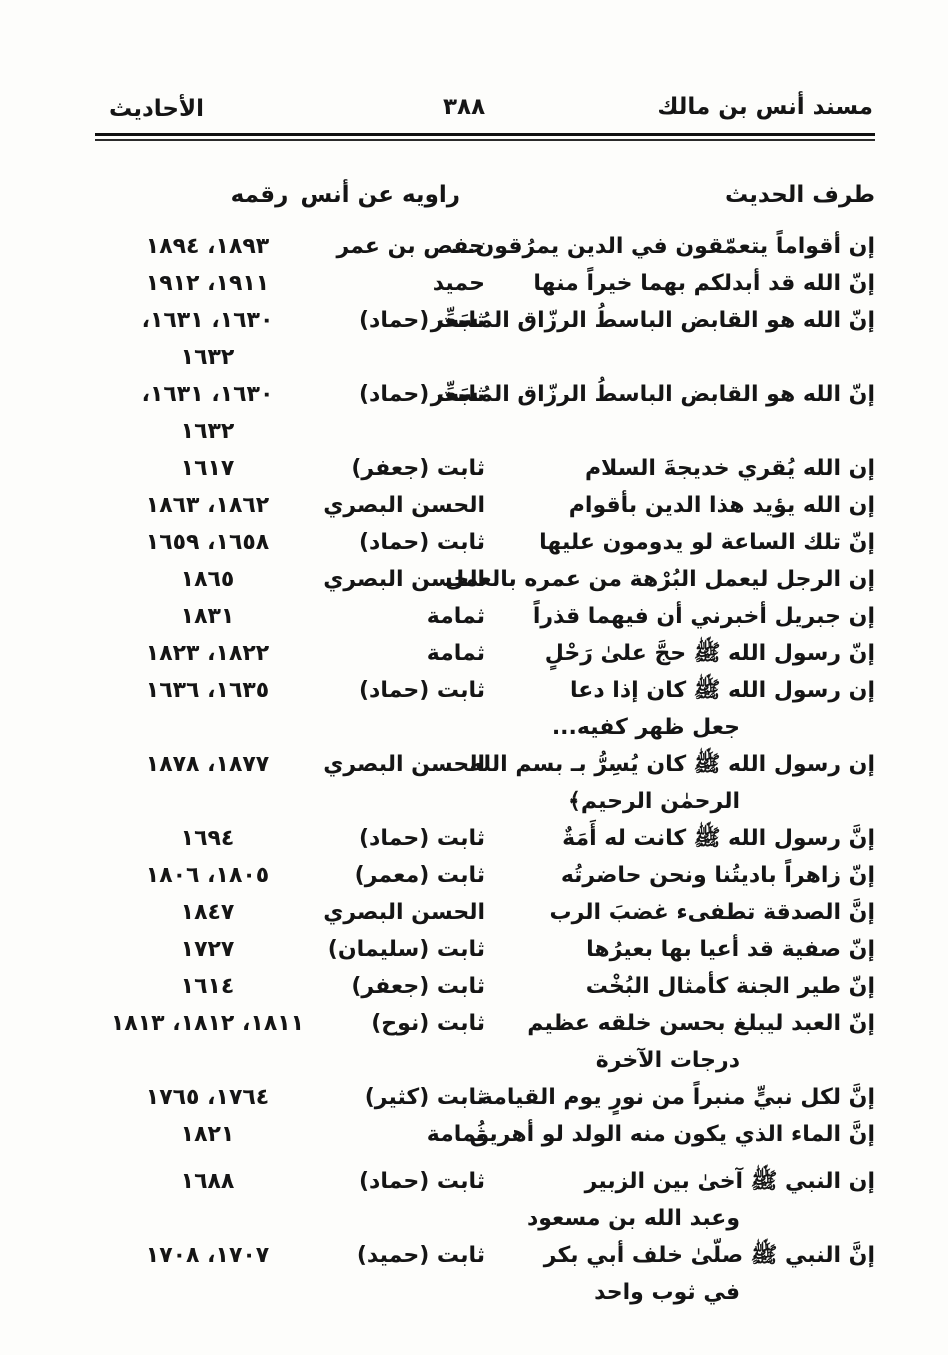 This screenshot has width=948, height=1355. I want to click on hadith-numbers: ١٧٦٤، ١٧٦٥, so click(207, 1097).